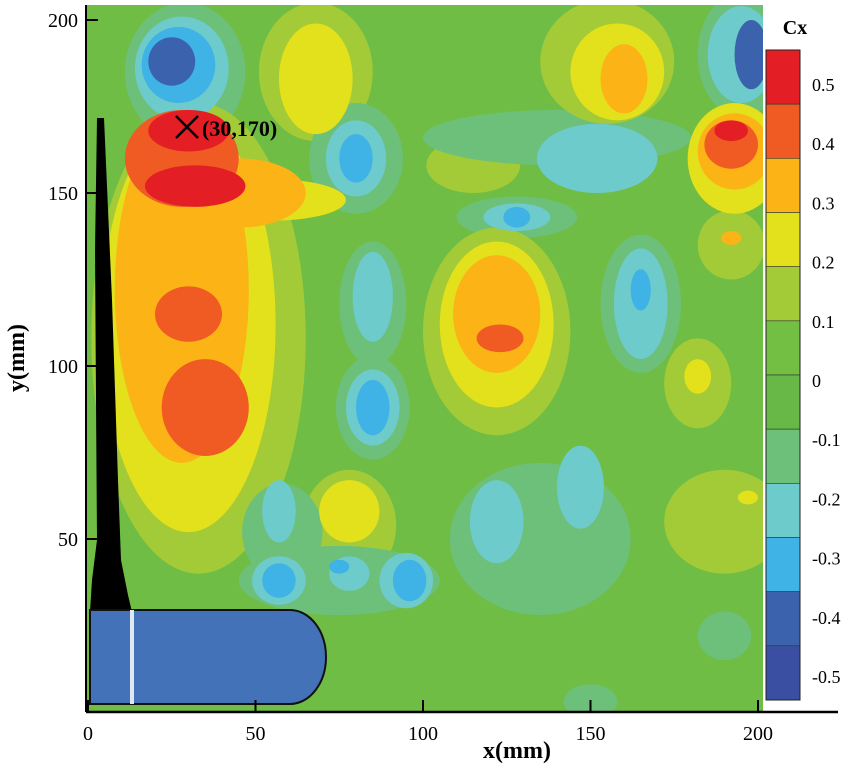 This screenshot has width=850, height=777. I want to click on y-tick-label: 200, so click(63, 21).